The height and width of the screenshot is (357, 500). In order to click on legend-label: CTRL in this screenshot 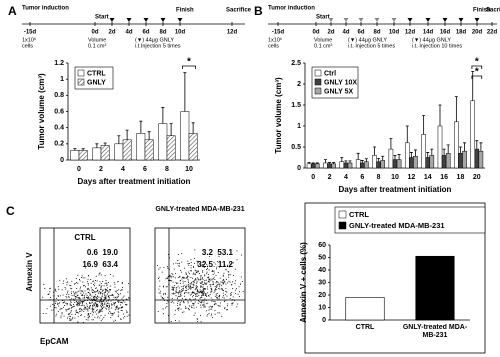, I will do `click(96, 73)`.